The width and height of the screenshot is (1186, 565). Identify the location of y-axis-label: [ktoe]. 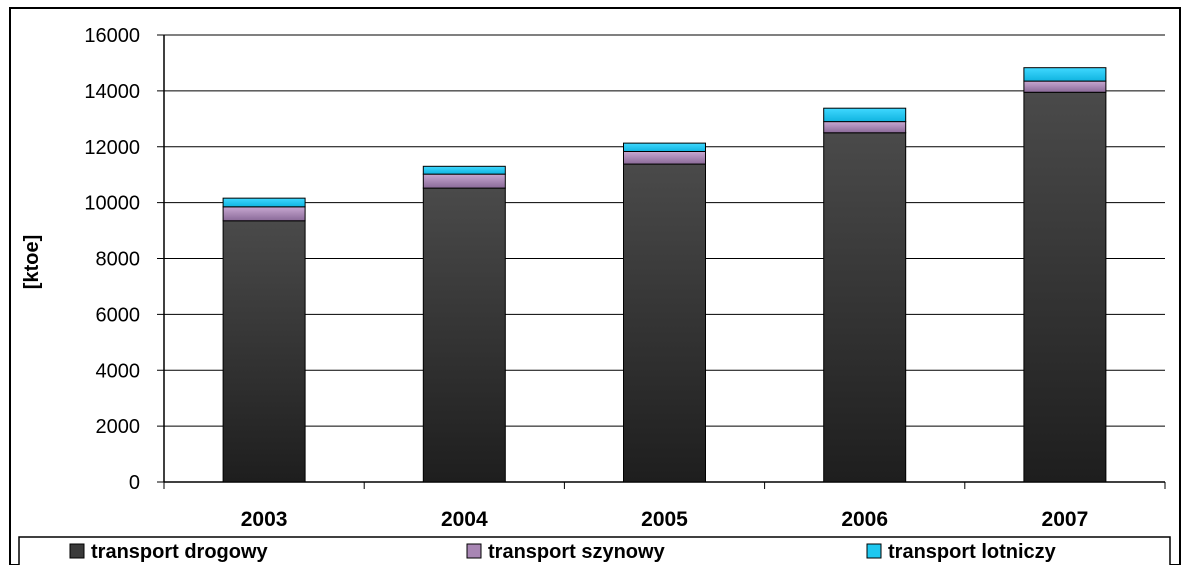
(32, 262).